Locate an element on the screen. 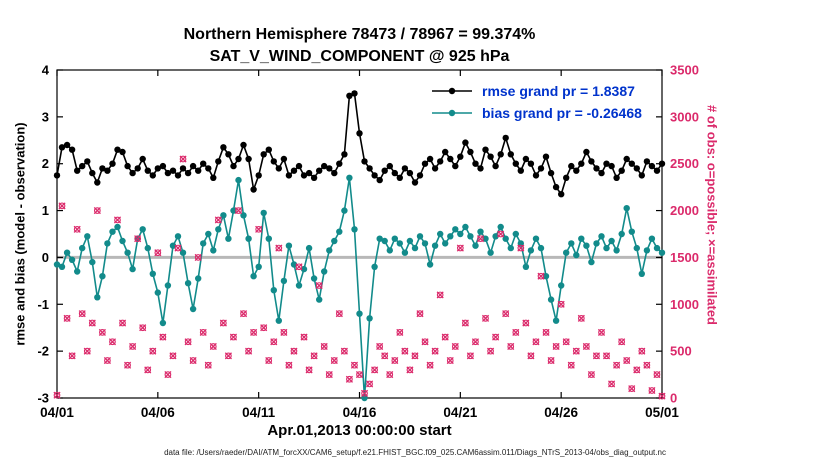 This screenshot has width=830, height=470. rmse-line-sample-icon is located at coordinates (452, 91).